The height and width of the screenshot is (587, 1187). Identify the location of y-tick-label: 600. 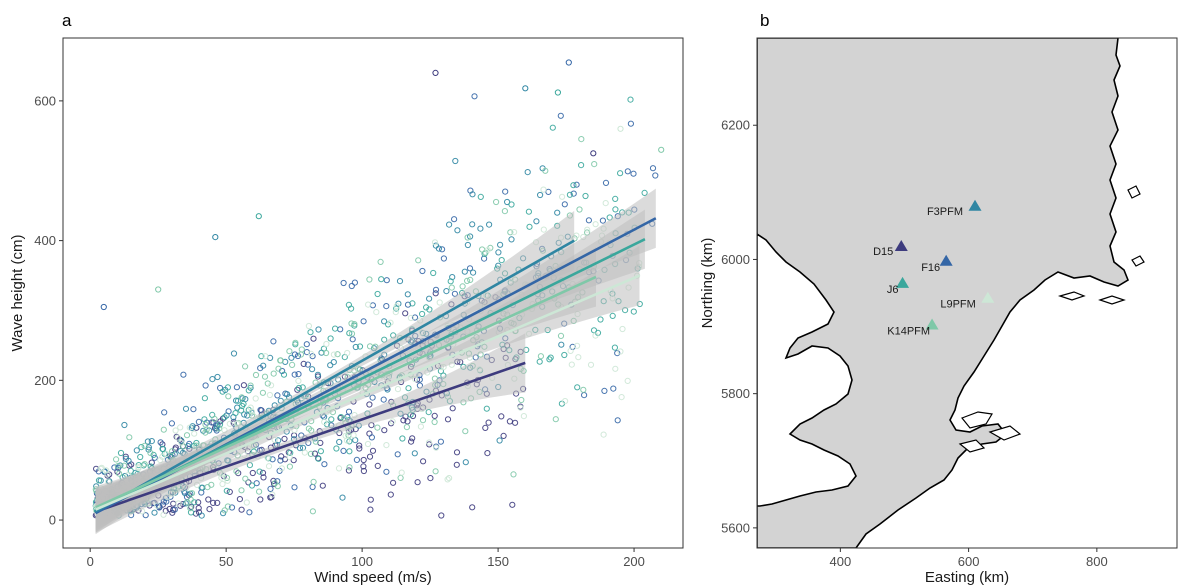
(45, 100).